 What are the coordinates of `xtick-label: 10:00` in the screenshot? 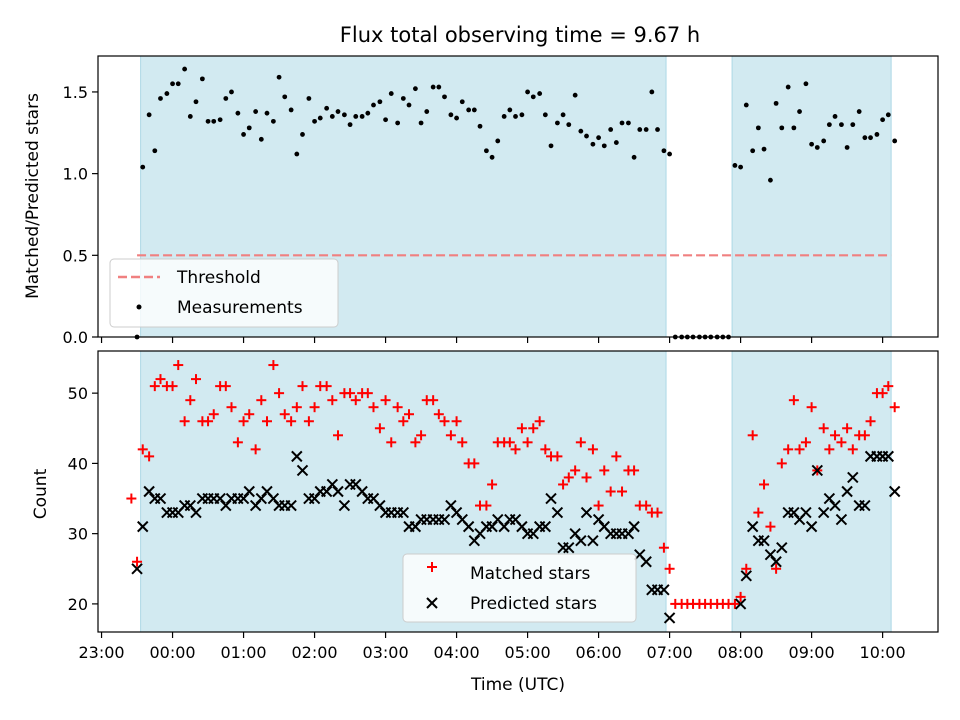 It's located at (883, 652).